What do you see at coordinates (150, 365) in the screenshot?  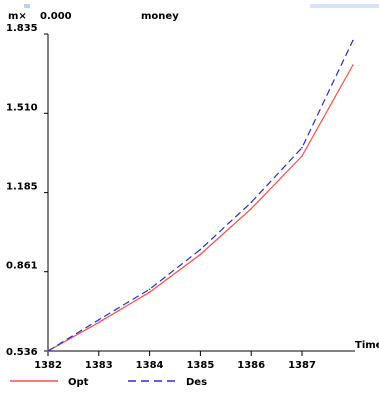 I see `x-tick-label: 1384` at bounding box center [150, 365].